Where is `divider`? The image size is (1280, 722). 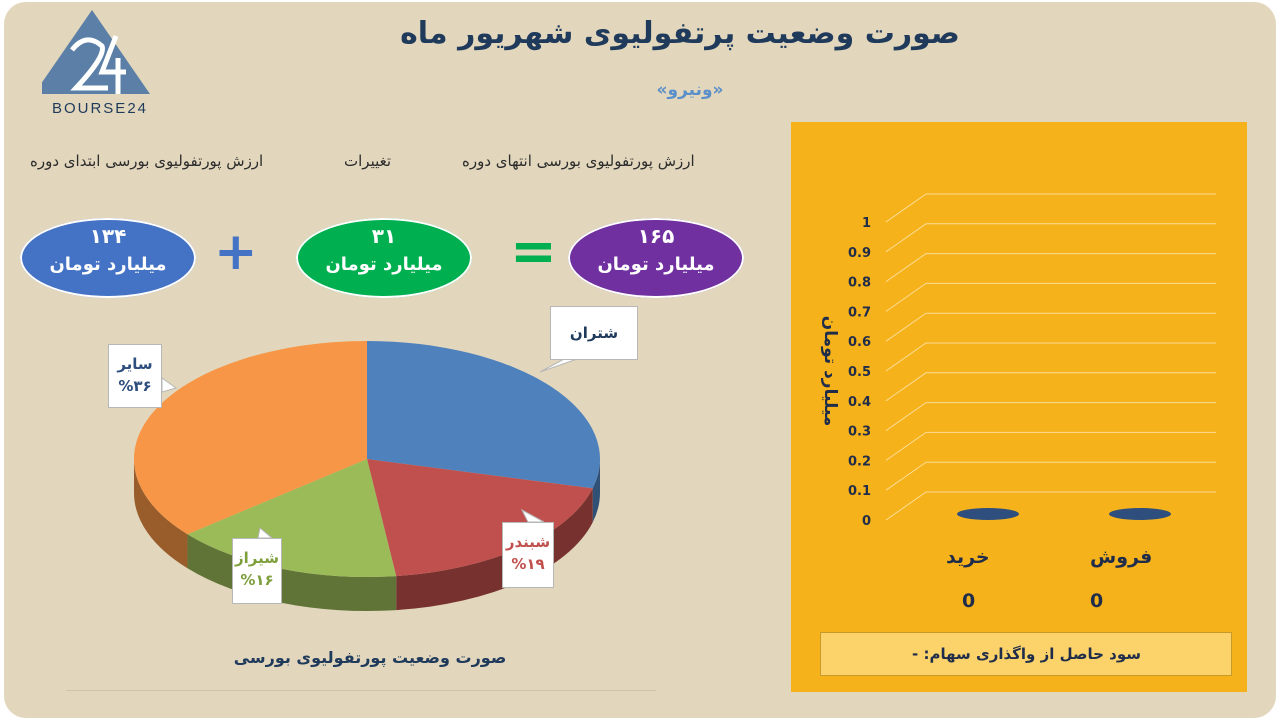
divider is located at coordinates (361, 690).